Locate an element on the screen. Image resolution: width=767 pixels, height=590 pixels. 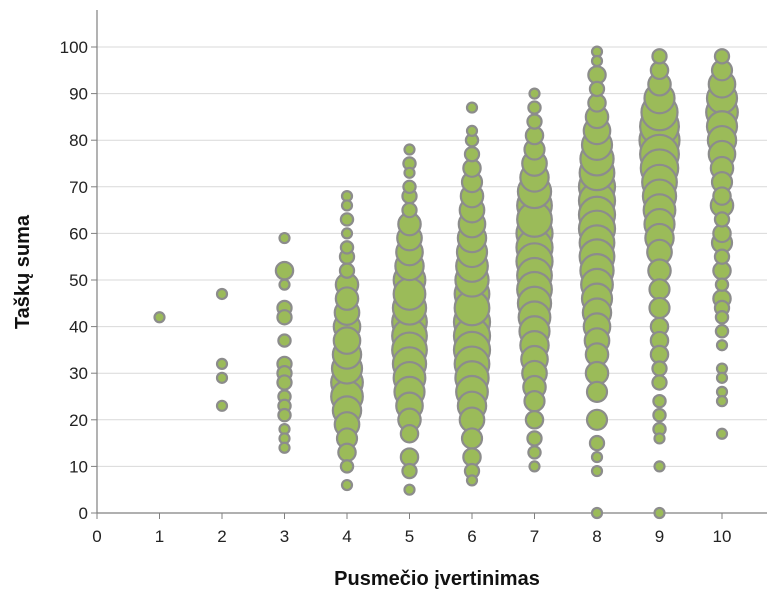
y-tick-label: 20 is located at coordinates (78, 420).